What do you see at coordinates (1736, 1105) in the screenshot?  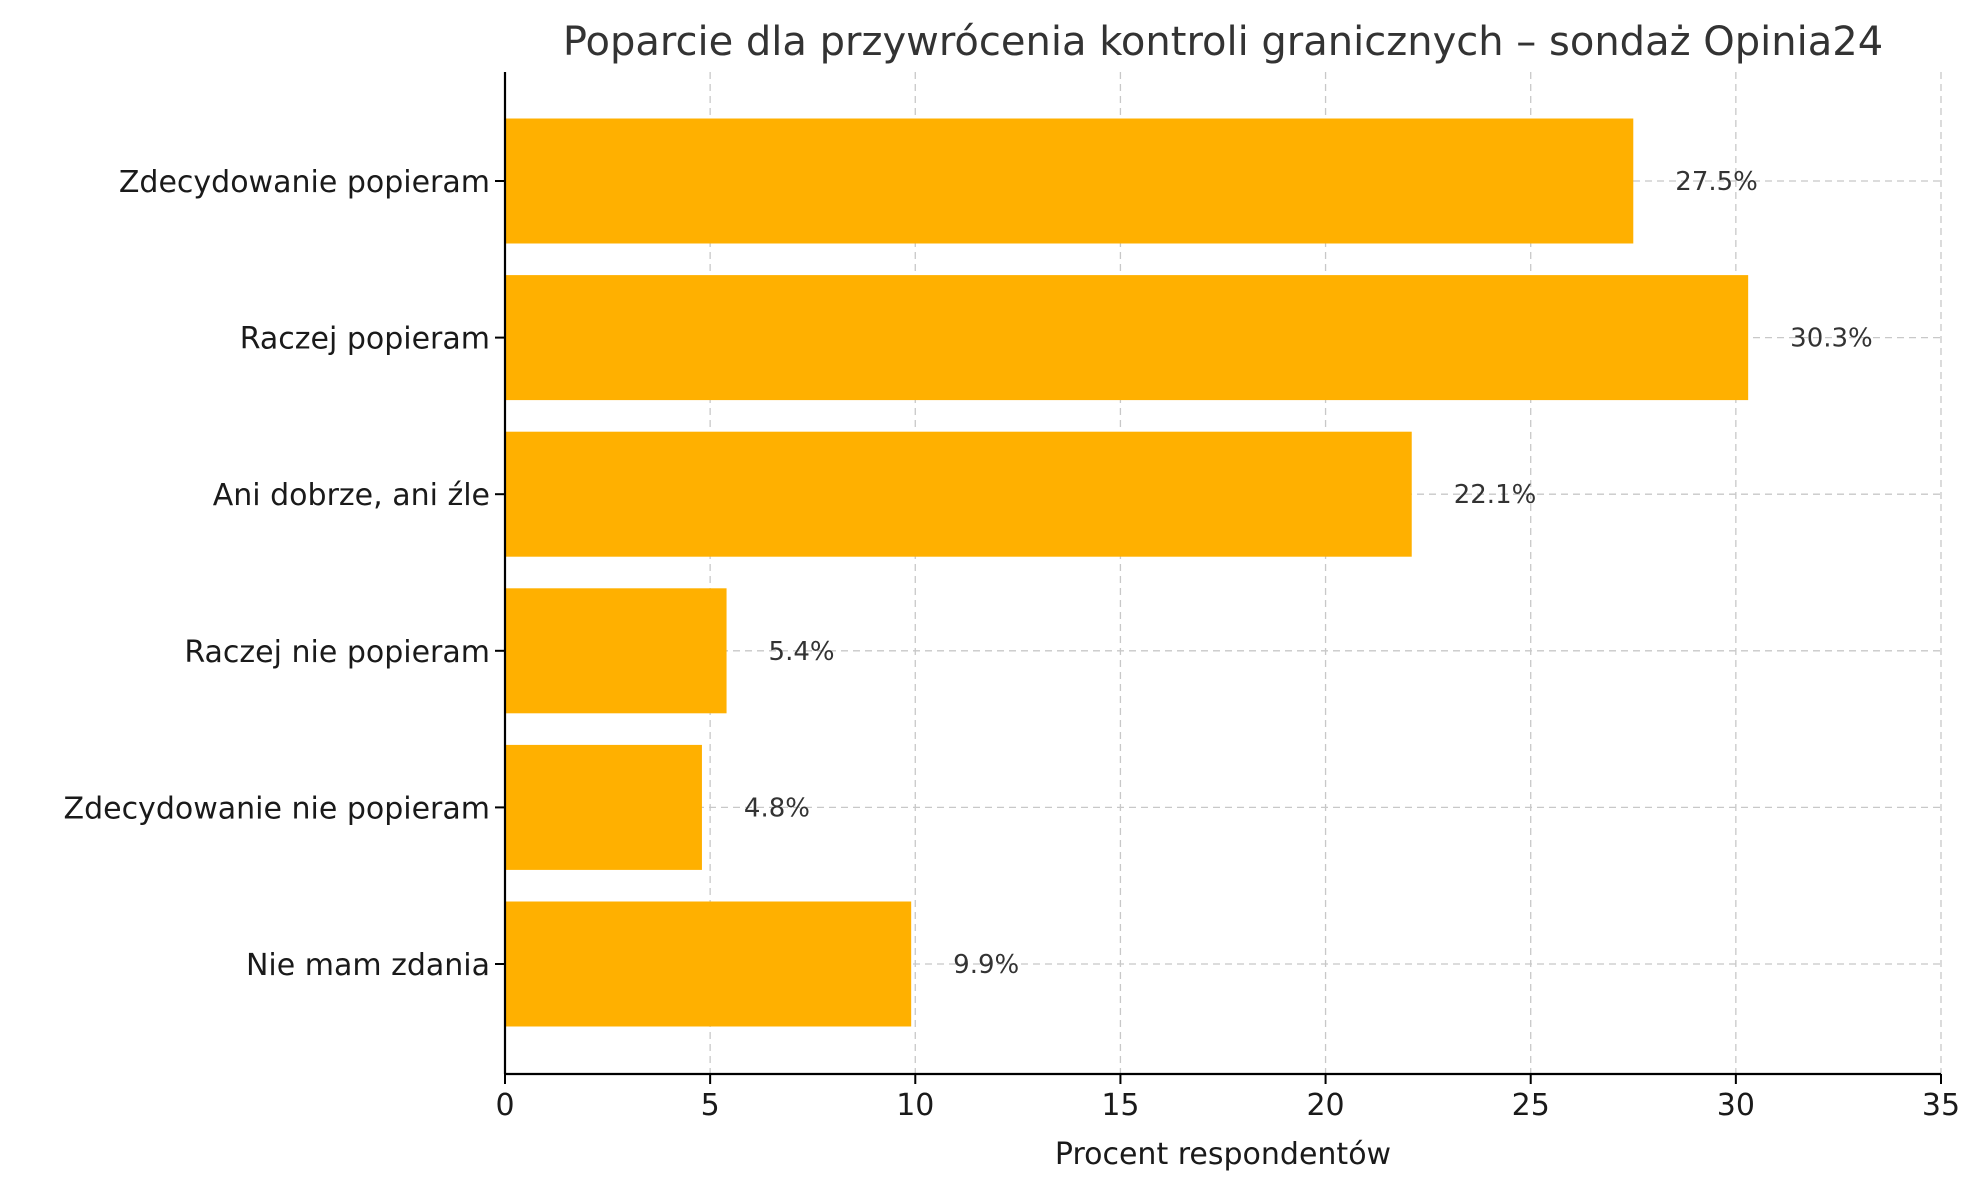 I see `x-tick-label: 30` at bounding box center [1736, 1105].